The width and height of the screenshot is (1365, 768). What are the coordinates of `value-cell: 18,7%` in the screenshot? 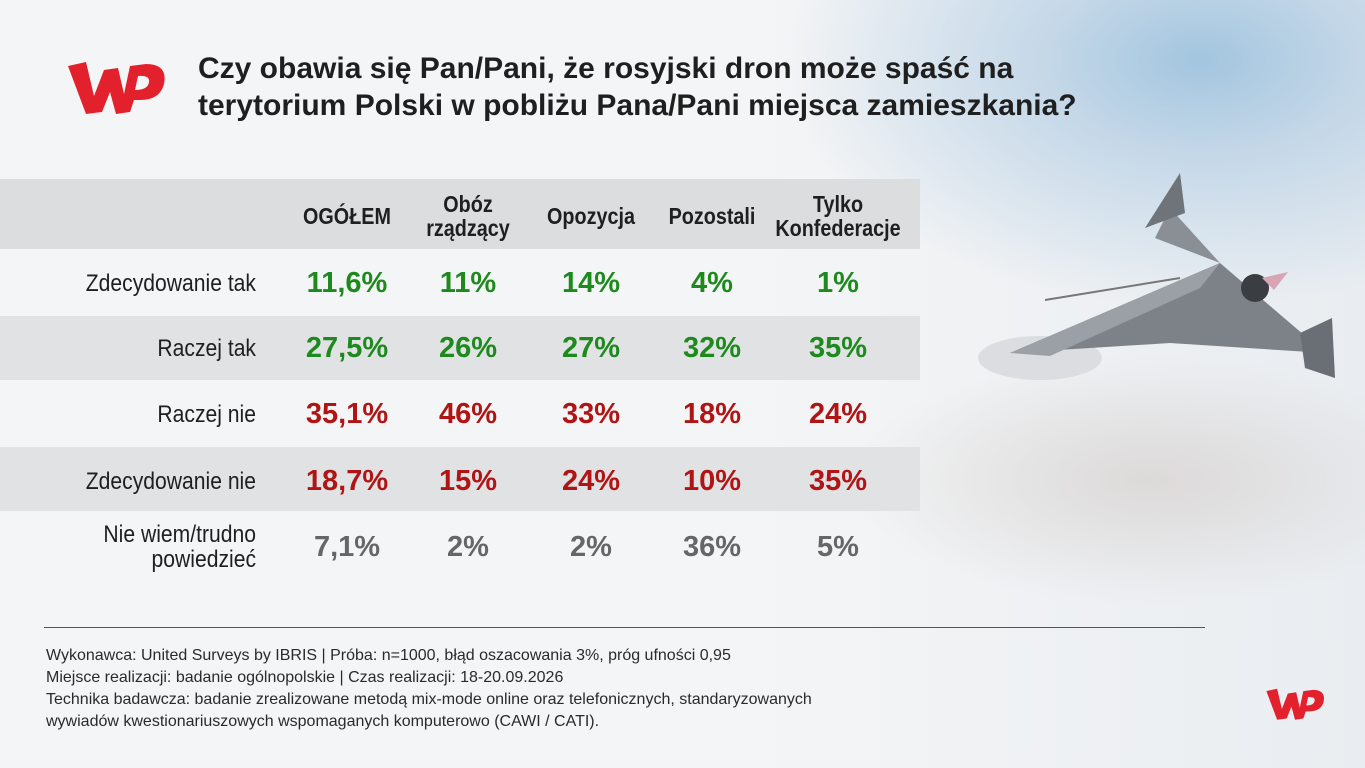 It's located at (347, 481).